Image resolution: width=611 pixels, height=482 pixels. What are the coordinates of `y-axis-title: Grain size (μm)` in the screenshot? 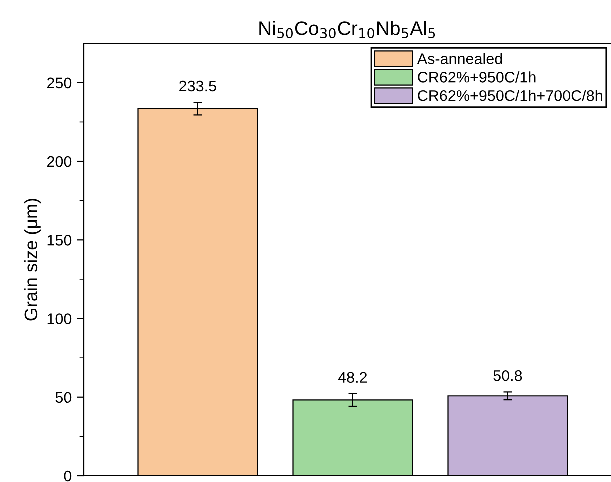 It's located at (33, 260).